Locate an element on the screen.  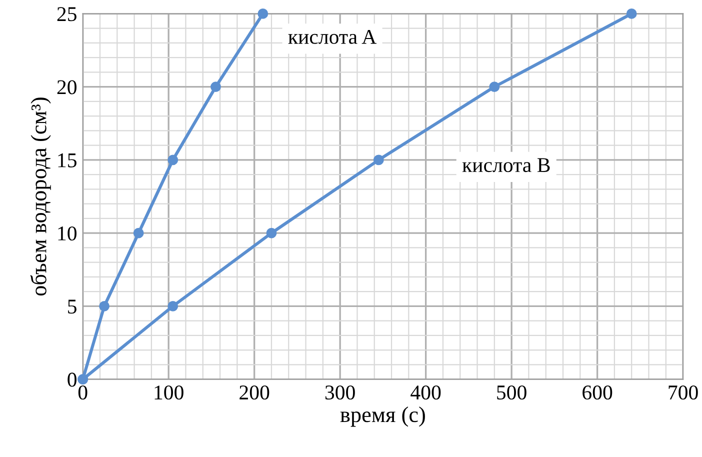
y-tick-label: 20 is located at coordinates (66, 87).